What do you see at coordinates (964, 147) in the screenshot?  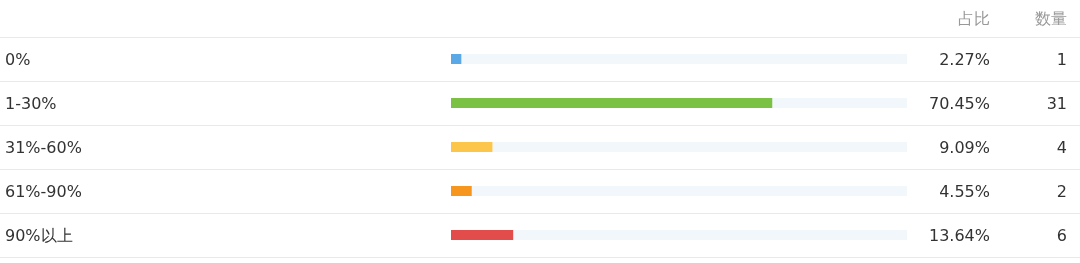 I see `data-label: 9.09%` at bounding box center [964, 147].